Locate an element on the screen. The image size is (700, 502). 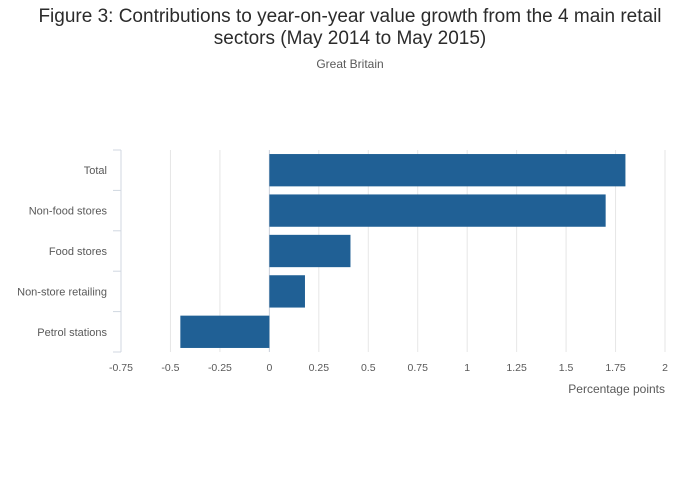
x-tick-labels: -0.75 -0.5 -0.25 0 0.25 0.5 0.75 1 1.25 1.5 1.75 2 is located at coordinates (388, 368).